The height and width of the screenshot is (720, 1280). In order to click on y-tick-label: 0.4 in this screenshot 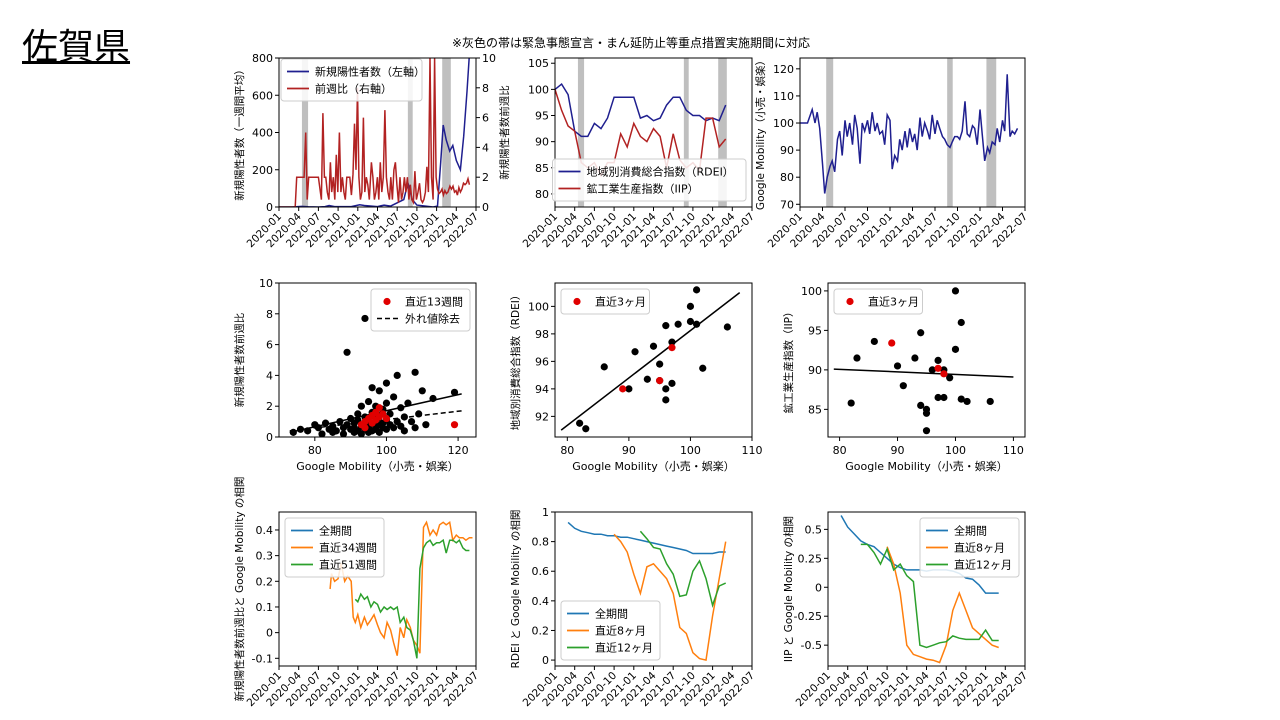, I will do `click(541, 601)`.